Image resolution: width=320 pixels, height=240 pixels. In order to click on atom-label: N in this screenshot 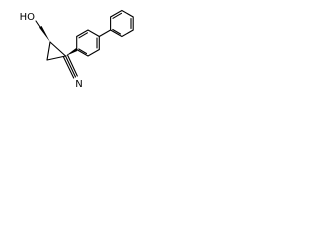, I will do `click(78, 84)`.